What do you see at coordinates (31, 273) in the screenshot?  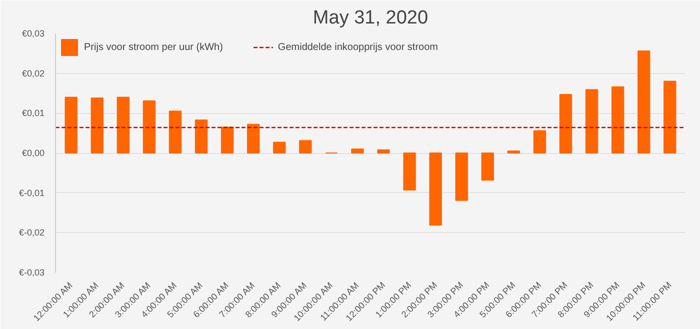 I see `y-tick-label: €-0,03` at bounding box center [31, 273].